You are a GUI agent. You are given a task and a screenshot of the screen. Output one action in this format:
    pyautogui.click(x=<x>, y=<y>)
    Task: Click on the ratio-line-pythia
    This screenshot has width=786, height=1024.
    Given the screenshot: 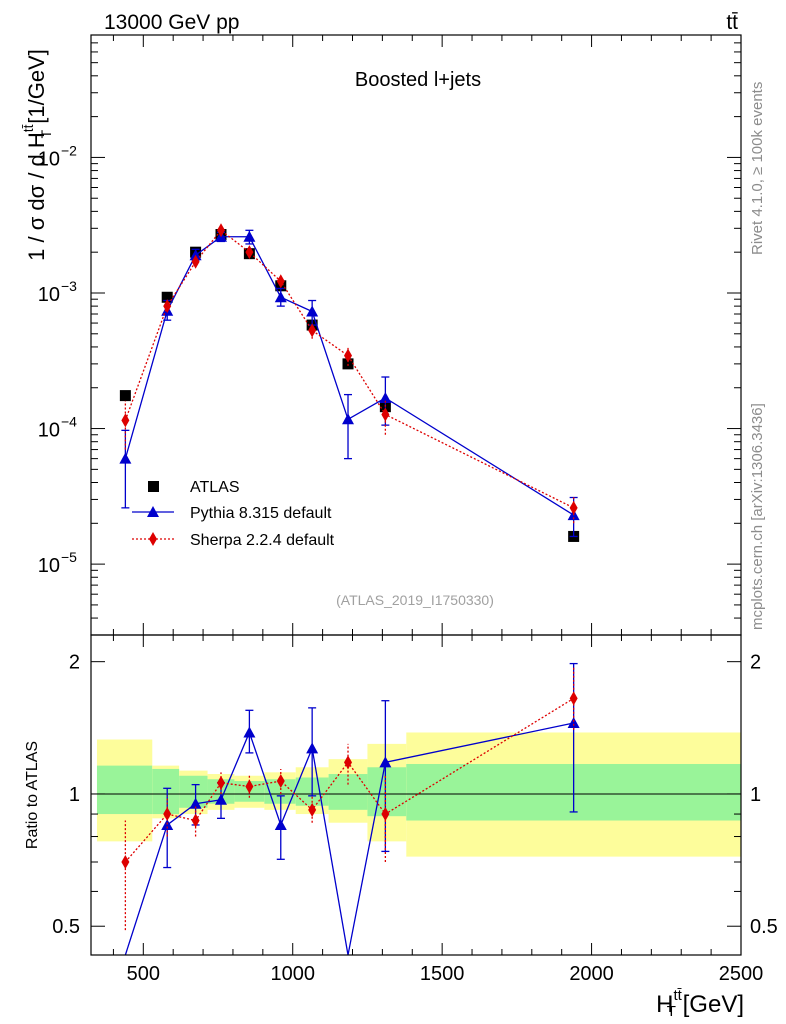 What is the action you would take?
    pyautogui.click(x=349, y=839)
    